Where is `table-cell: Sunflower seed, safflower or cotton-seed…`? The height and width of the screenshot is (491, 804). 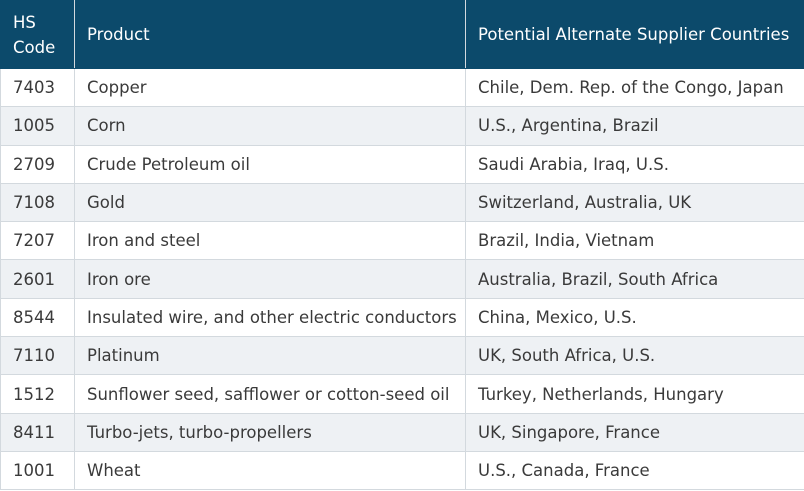 table-cell: Sunflower seed, safflower or cotton-seed… is located at coordinates (270, 394).